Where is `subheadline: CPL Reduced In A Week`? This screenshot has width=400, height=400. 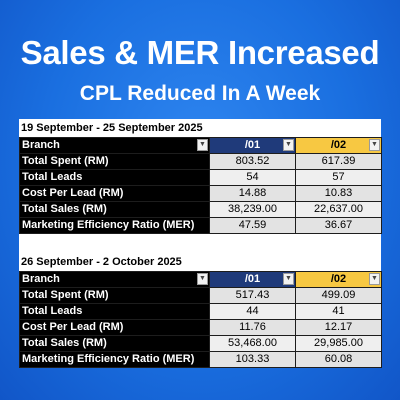 subheadline: CPL Reduced In A Week is located at coordinates (200, 93).